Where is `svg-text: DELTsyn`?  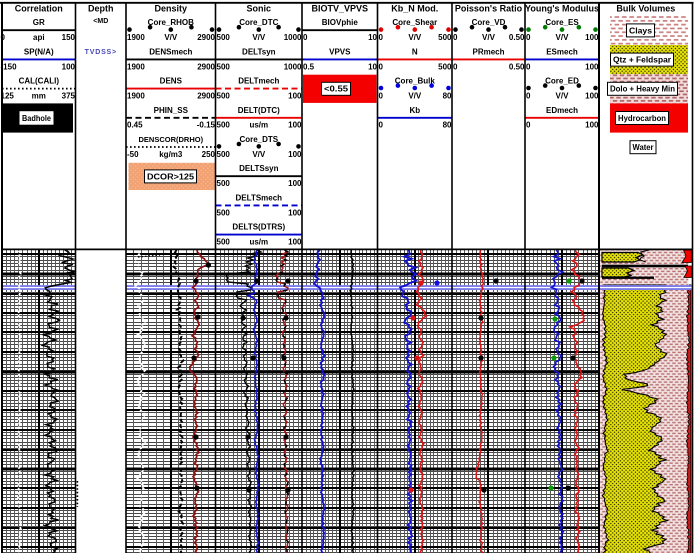 svg-text: DELTsyn is located at coordinates (259, 51).